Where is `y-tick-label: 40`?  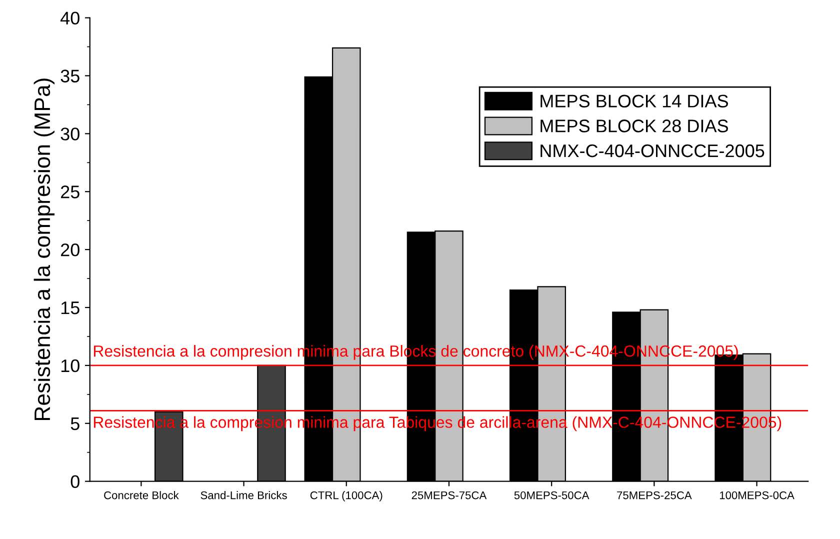
y-tick-label: 40 is located at coordinates (70, 18).